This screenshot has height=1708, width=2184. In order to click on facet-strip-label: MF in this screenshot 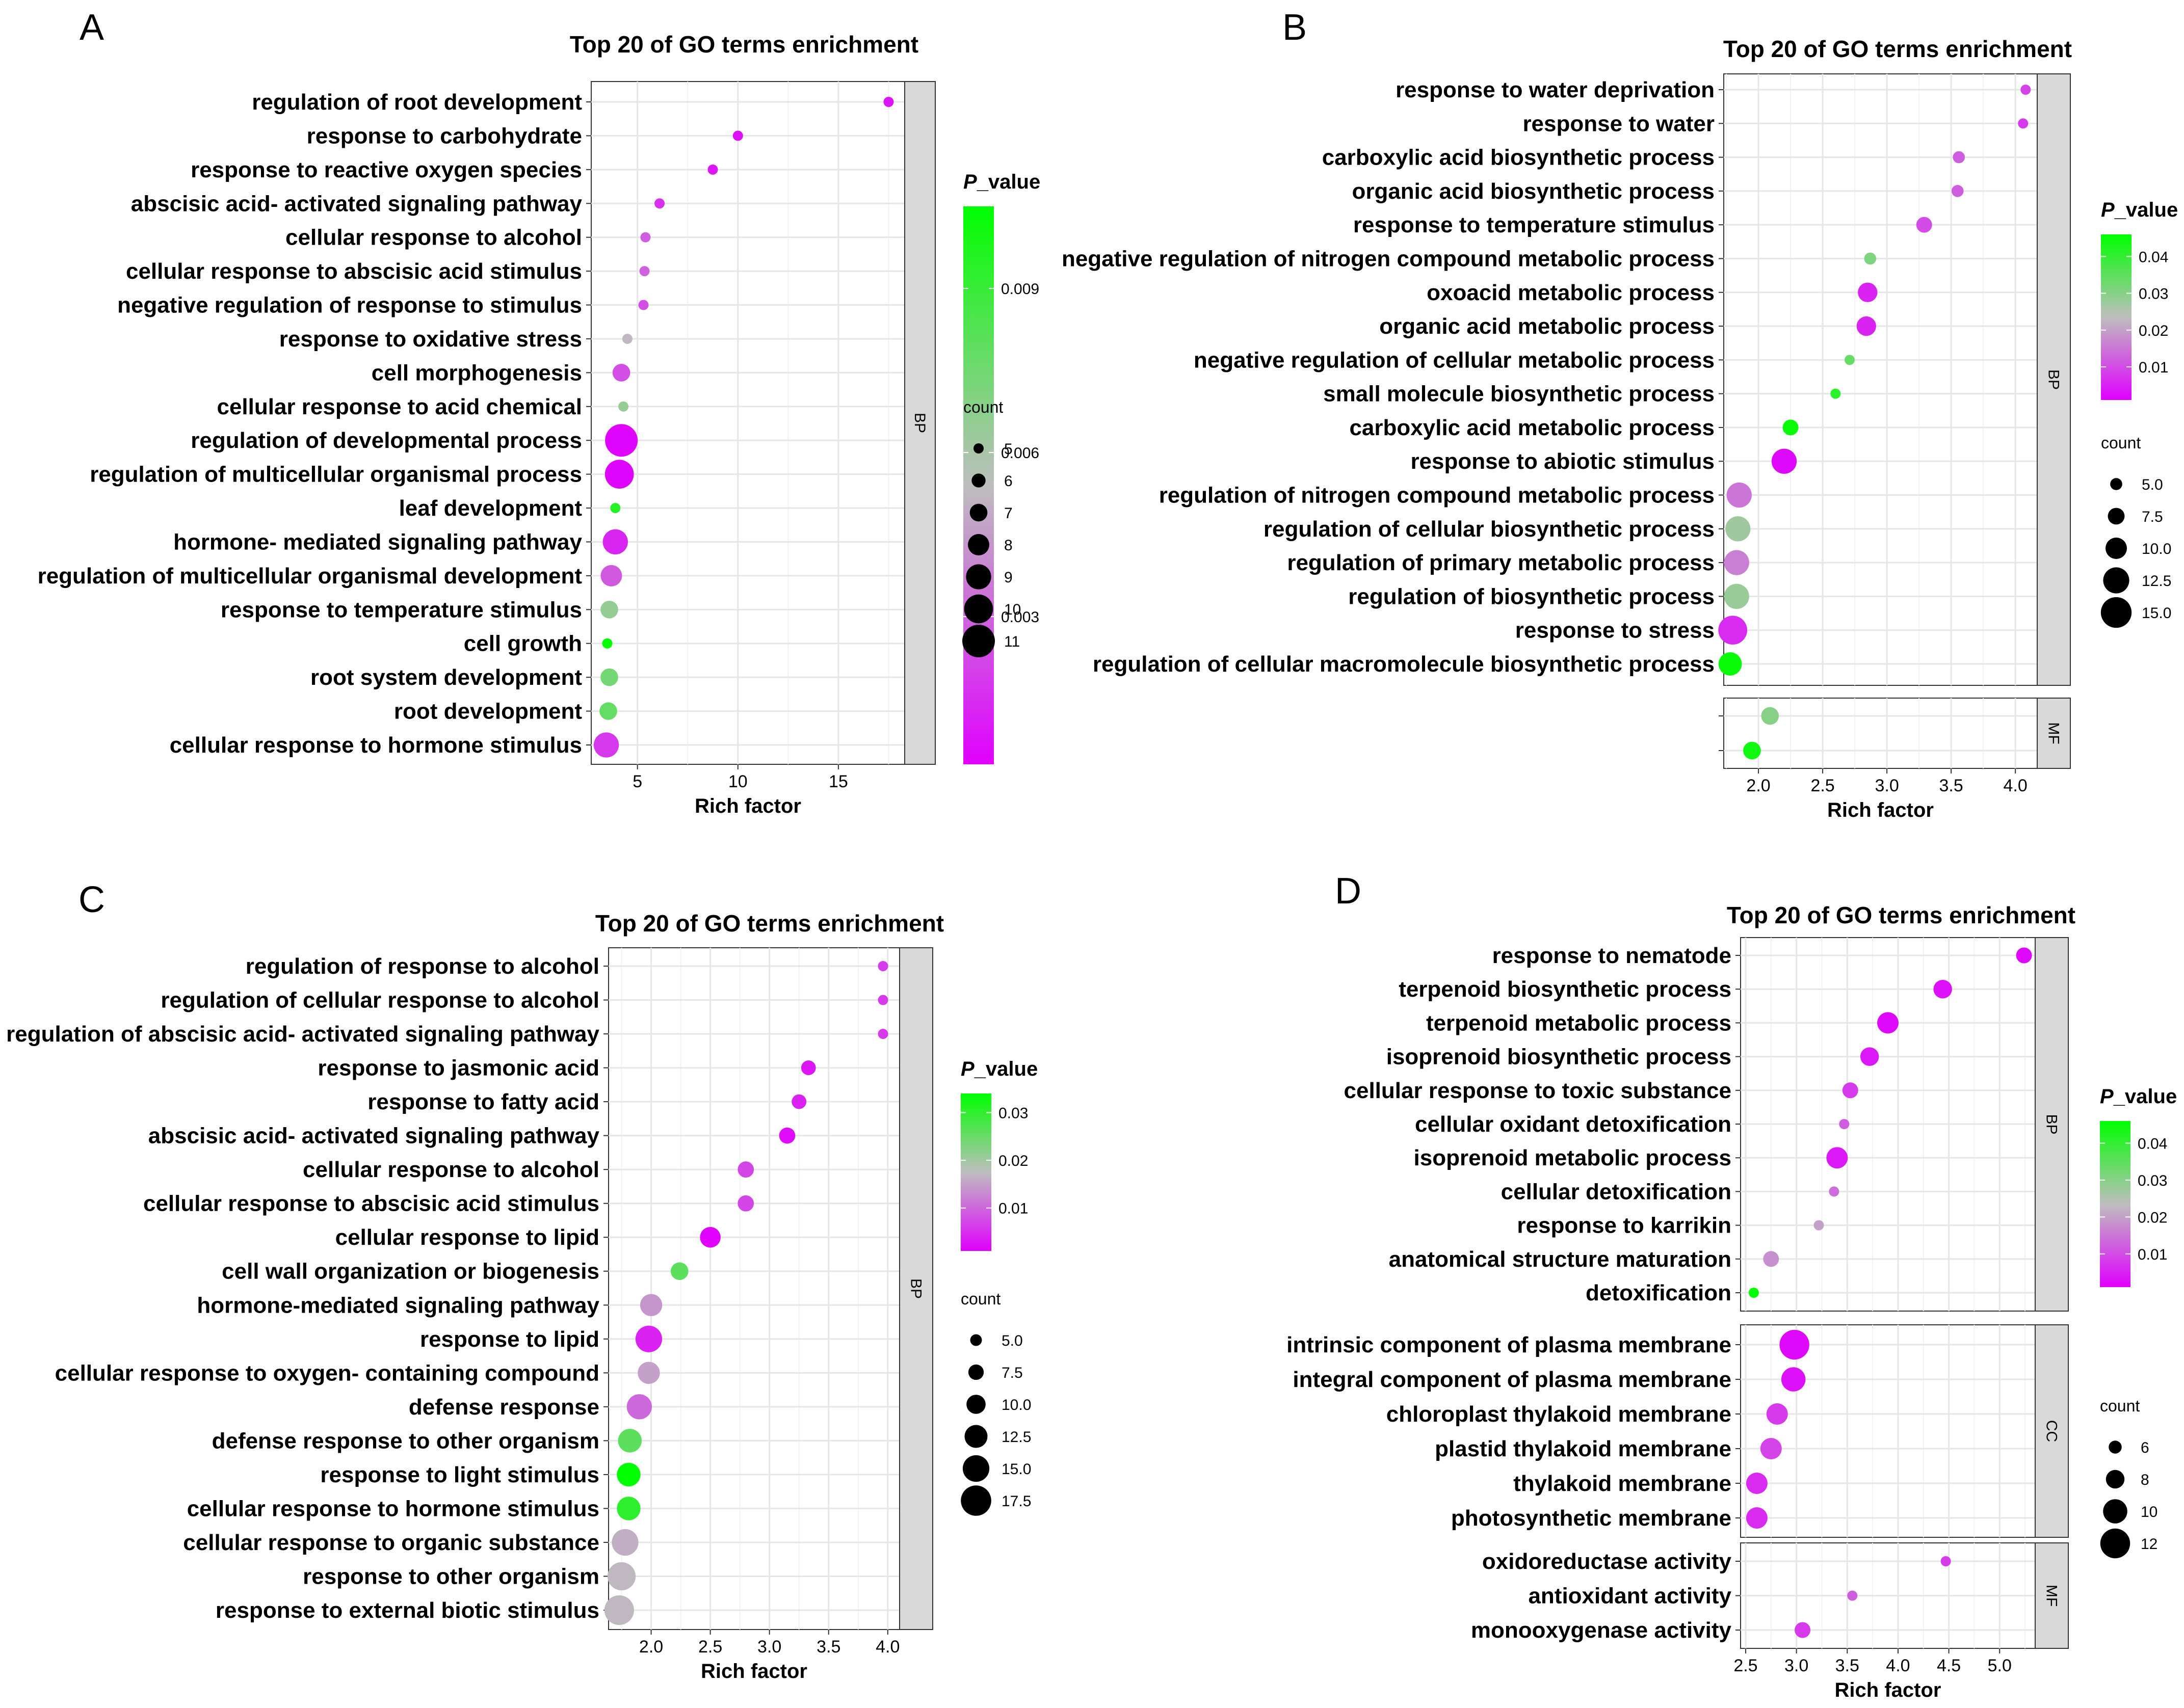, I will do `click(2051, 1596)`.